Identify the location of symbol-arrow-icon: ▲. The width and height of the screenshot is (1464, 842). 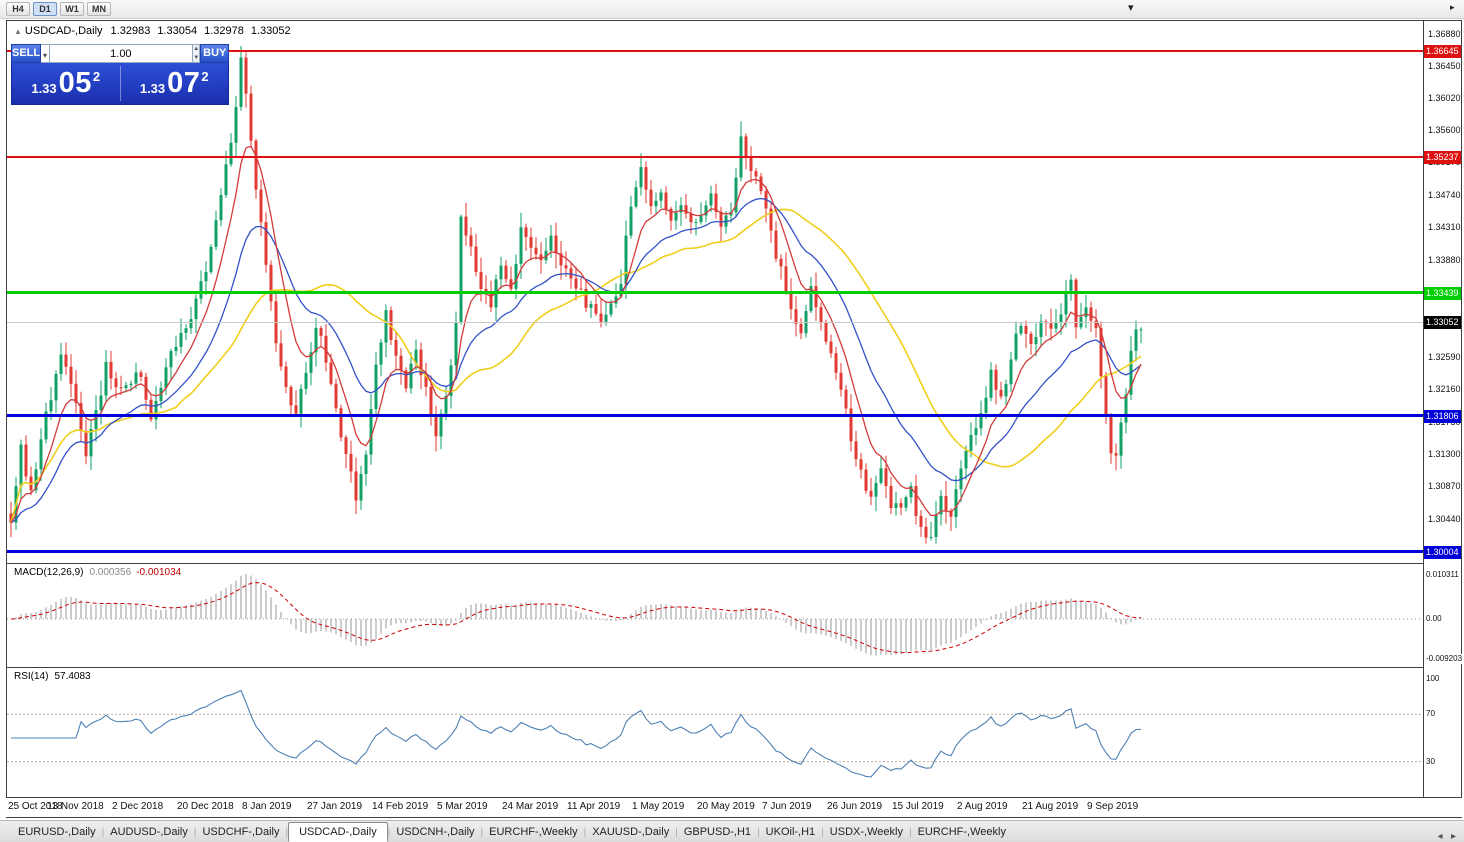
(18, 31).